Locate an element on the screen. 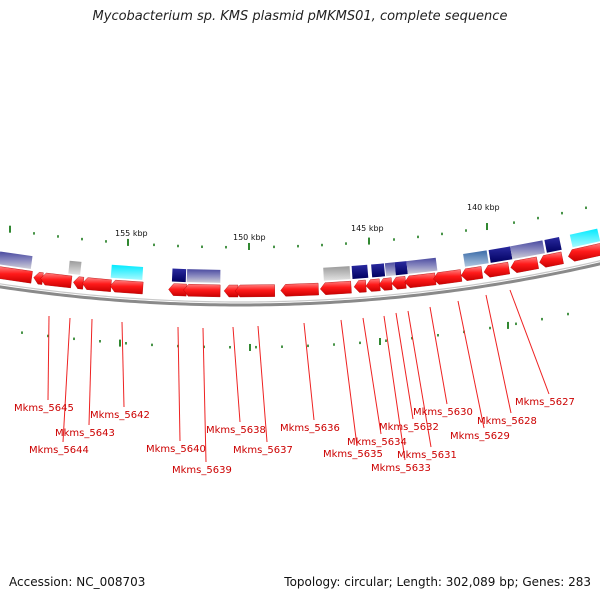 The width and height of the screenshot is (600, 600). gene-label: Mkms_5634 is located at coordinates (377, 442).